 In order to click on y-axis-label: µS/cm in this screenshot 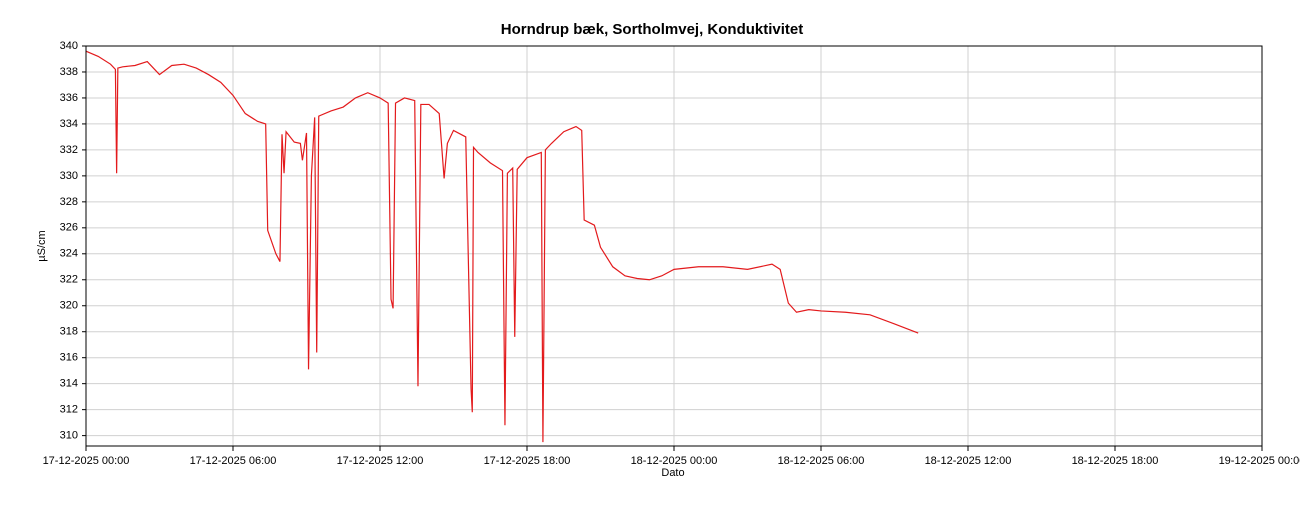, I will do `click(42, 245)`.